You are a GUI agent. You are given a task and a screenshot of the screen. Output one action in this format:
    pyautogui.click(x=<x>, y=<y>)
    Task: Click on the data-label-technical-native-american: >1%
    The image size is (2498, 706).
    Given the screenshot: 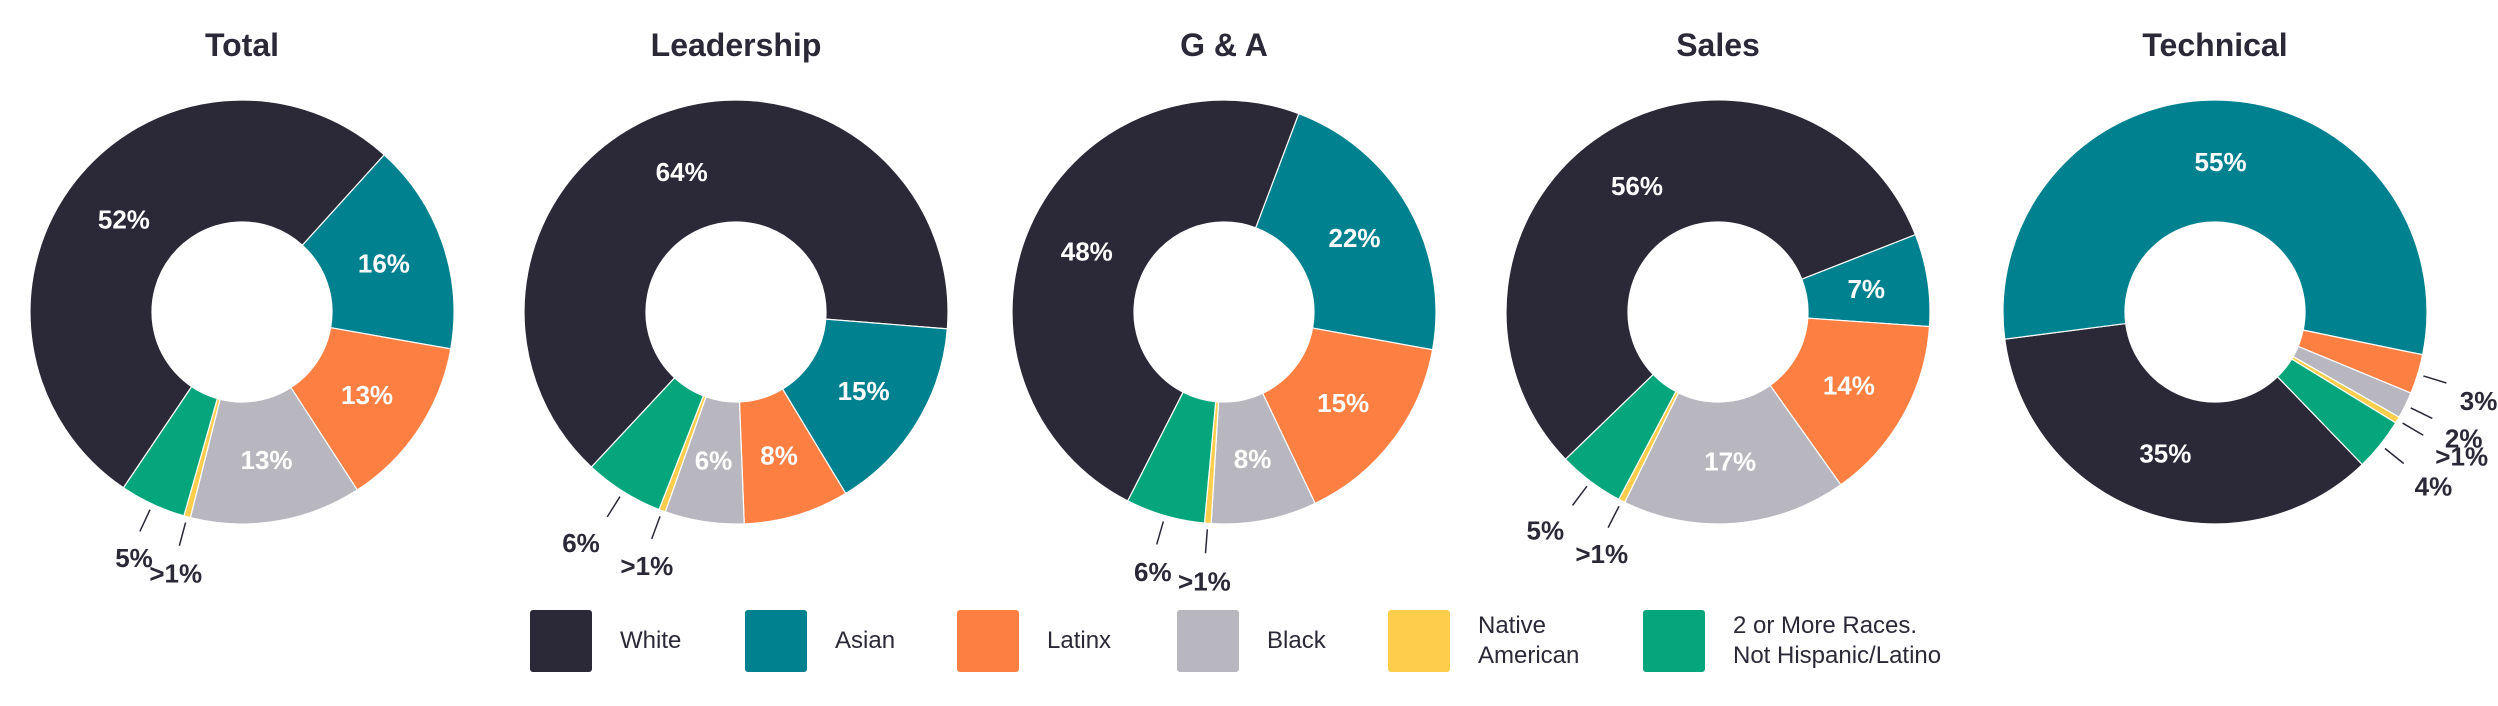 What is the action you would take?
    pyautogui.click(x=2461, y=456)
    